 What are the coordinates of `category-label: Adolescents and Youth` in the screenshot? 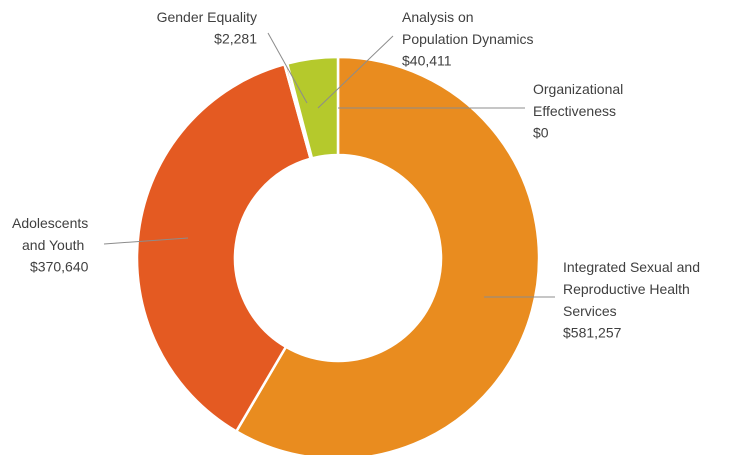 It's located at (50, 234).